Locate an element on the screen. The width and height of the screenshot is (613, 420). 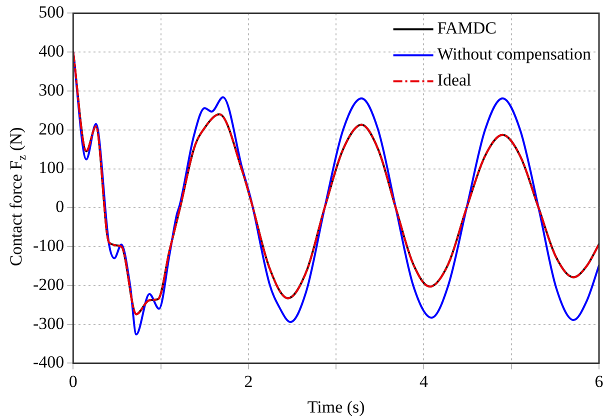
y-tick-label: -100 is located at coordinates (48, 245).